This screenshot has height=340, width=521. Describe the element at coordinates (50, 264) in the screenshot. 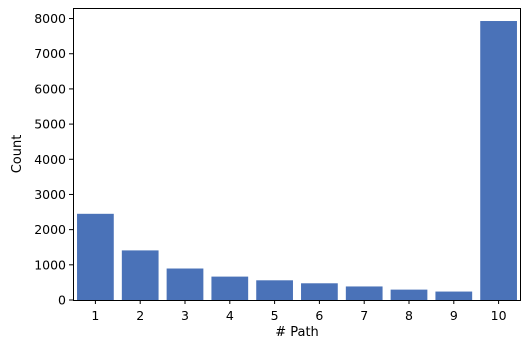

I see `y-tick-label: 1000` at that location.